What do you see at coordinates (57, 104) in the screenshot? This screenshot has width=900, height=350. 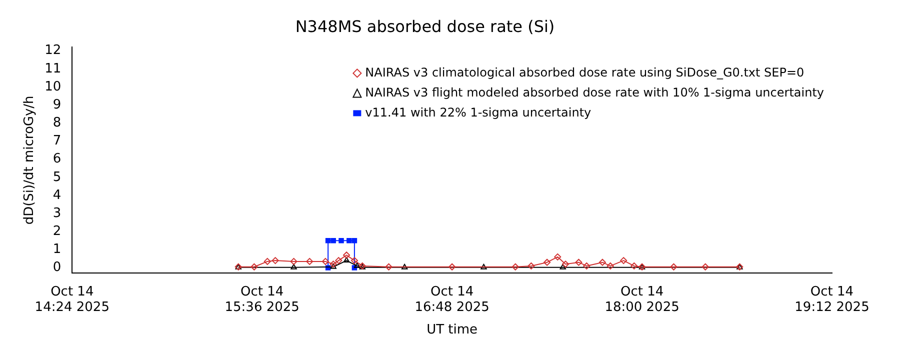 I see `y-tick-label: 9` at bounding box center [57, 104].